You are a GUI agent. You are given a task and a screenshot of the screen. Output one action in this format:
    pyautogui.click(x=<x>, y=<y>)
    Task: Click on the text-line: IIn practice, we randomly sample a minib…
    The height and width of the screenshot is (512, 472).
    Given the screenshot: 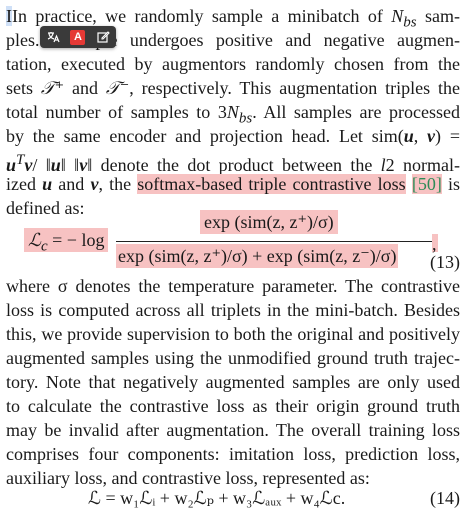 What is the action you would take?
    pyautogui.click(x=233, y=17)
    